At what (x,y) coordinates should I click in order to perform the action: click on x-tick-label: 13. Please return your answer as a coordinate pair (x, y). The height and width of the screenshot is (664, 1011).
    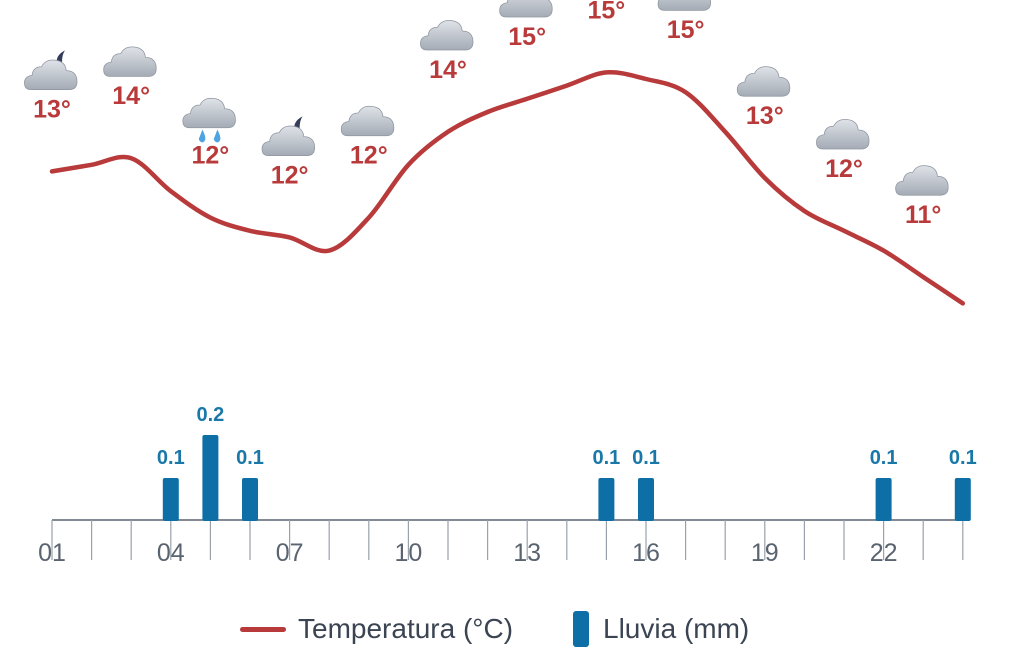
    Looking at the image, I should click on (527, 553).